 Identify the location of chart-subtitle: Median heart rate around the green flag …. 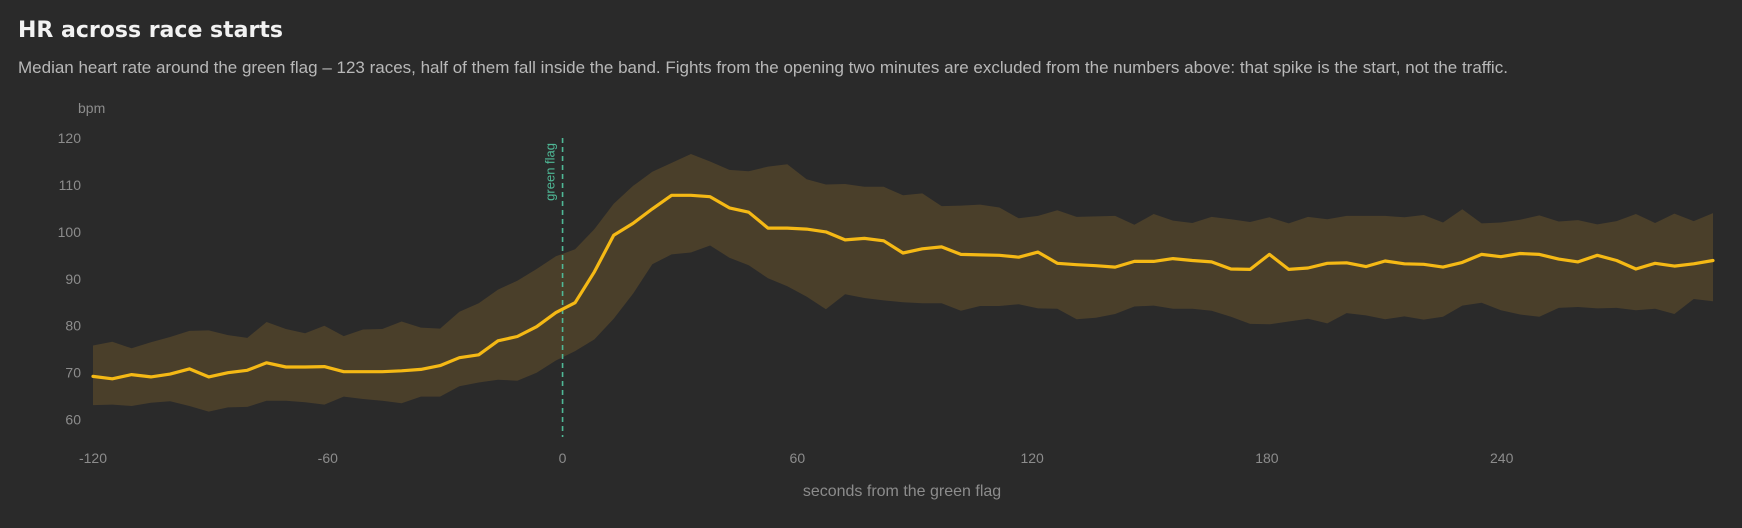
(763, 67).